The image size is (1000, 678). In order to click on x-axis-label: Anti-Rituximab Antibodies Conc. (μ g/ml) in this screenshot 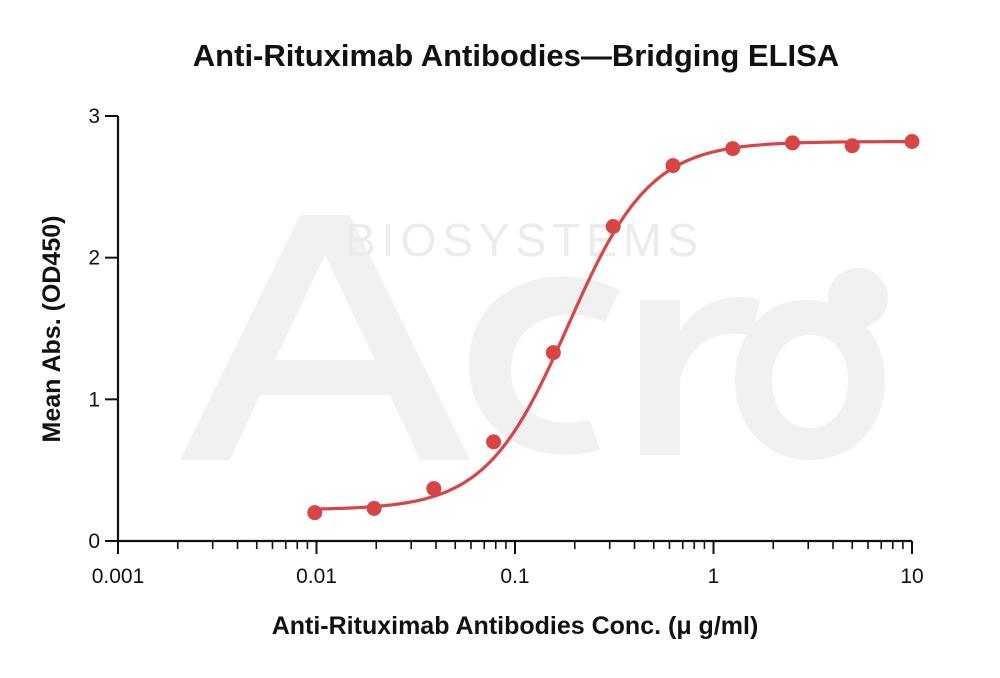, I will do `click(515, 626)`.